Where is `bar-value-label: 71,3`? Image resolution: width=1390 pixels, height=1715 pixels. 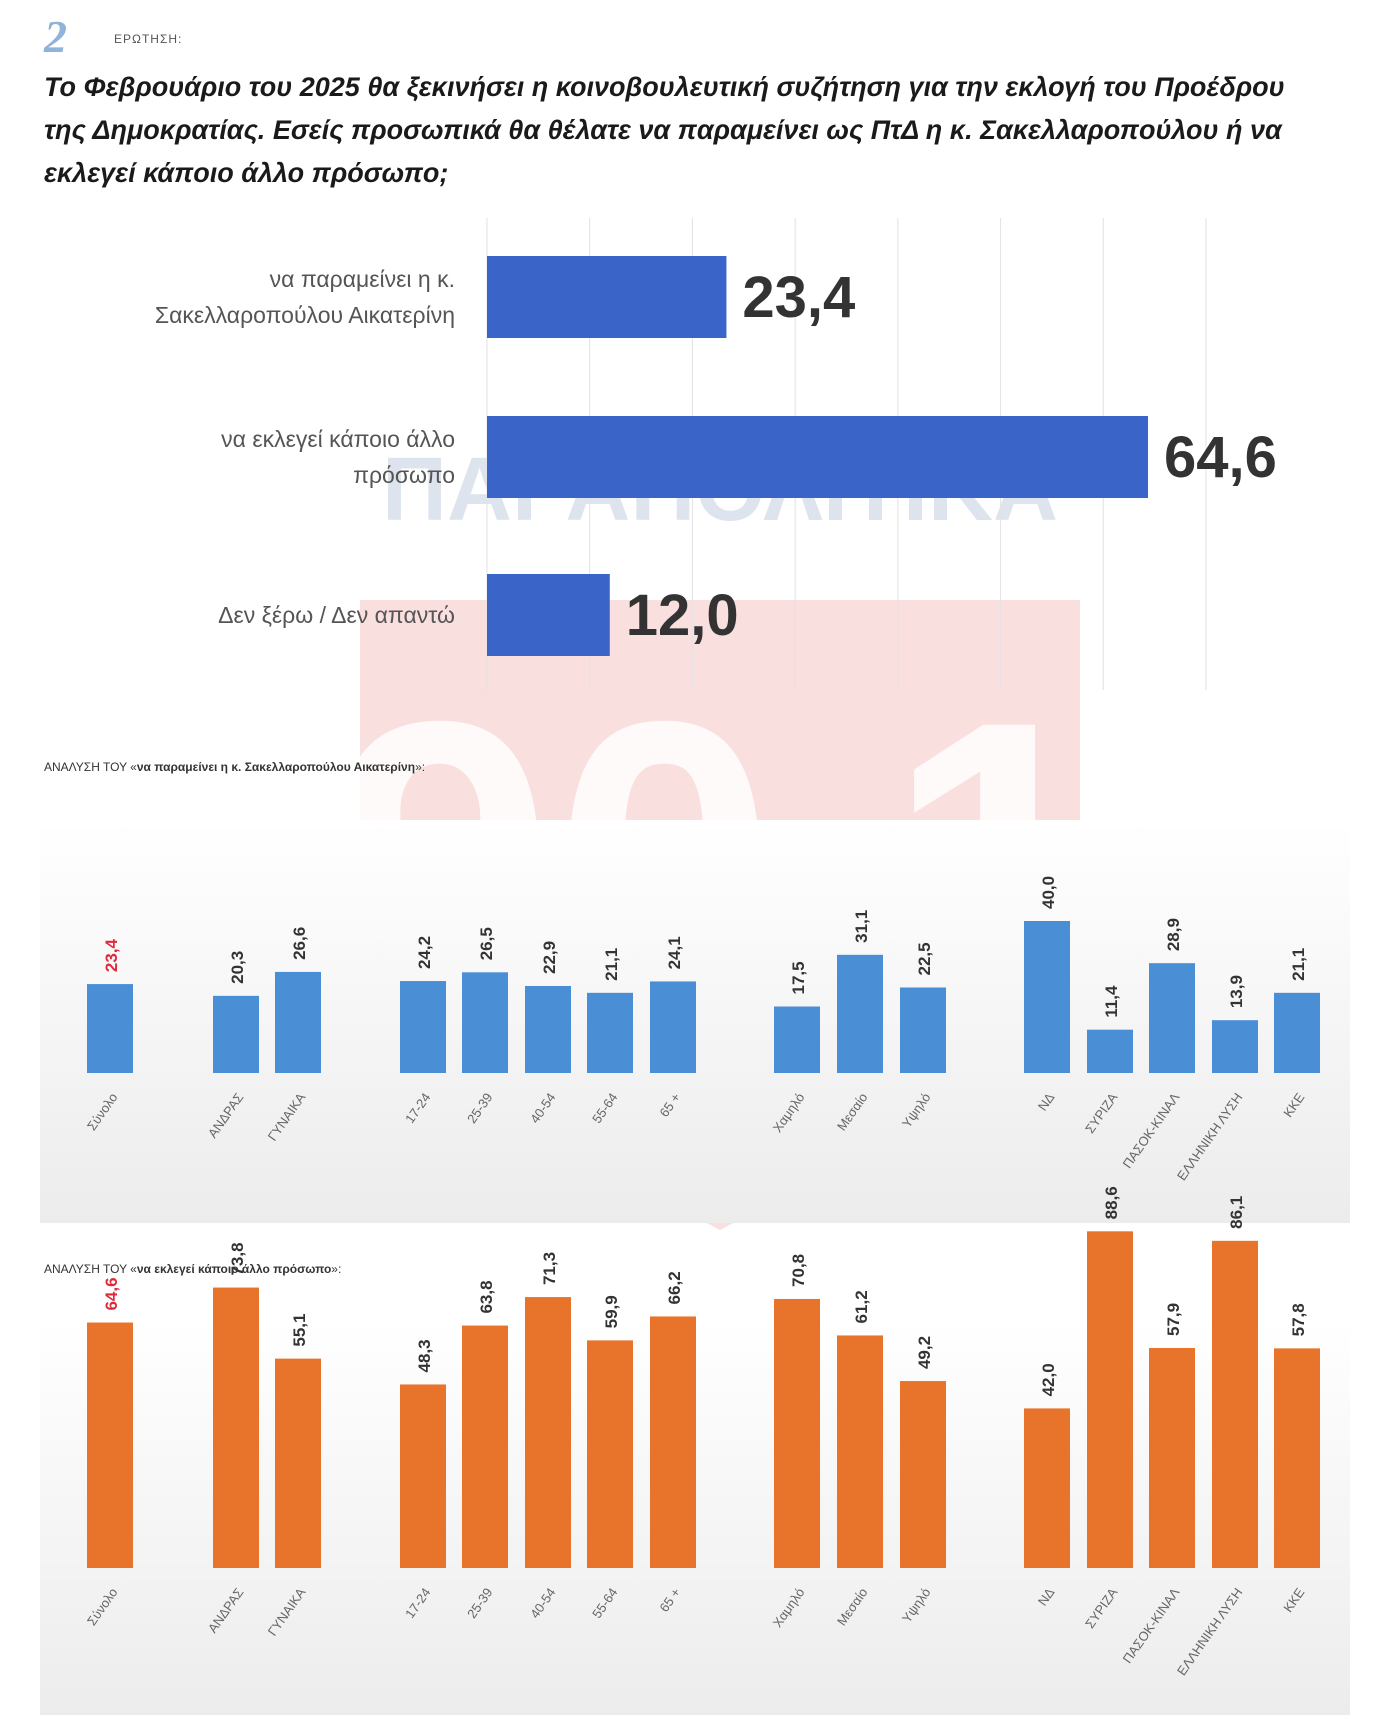
bar-value-label: 71,3 is located at coordinates (549, 1268).